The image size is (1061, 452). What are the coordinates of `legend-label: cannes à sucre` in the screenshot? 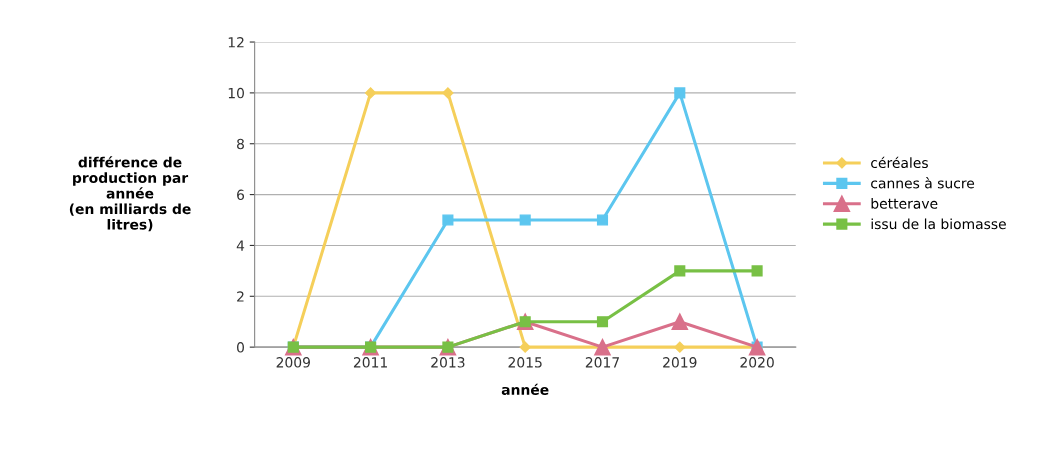 It's located at (923, 183).